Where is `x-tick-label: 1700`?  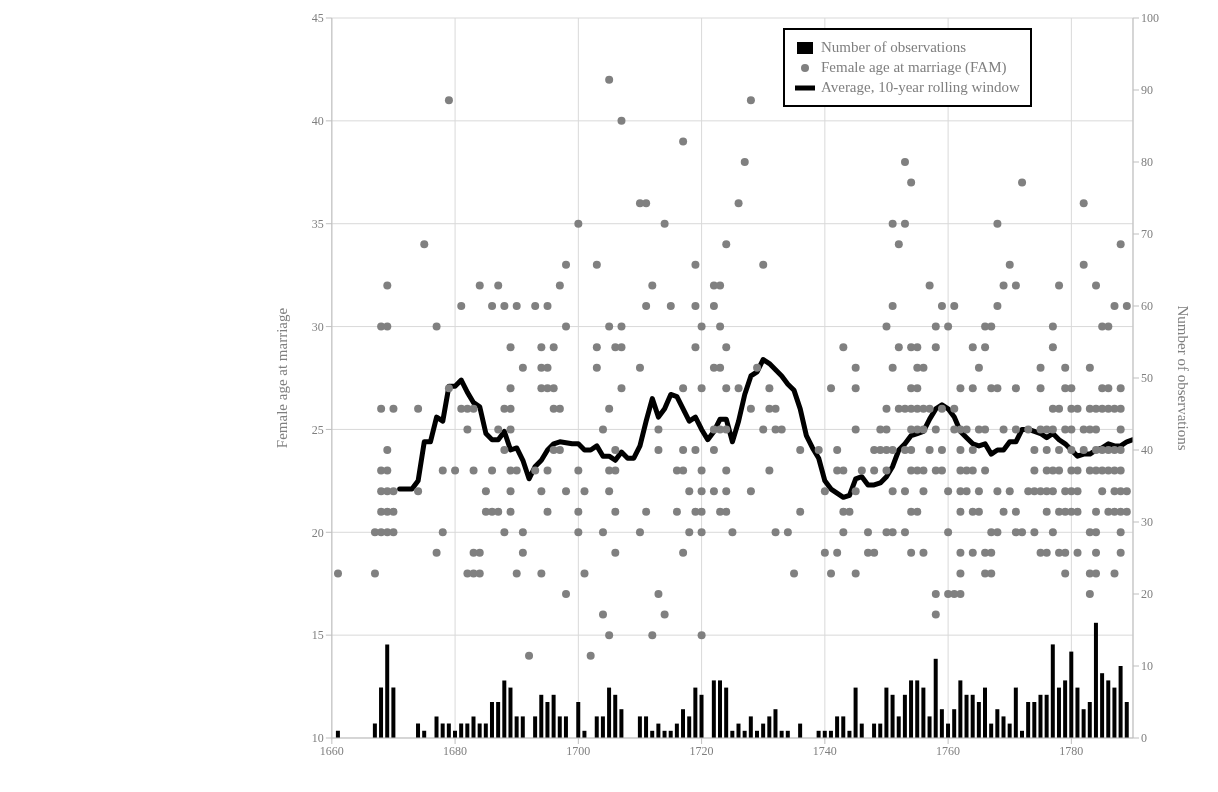 x-tick-label: 1700 is located at coordinates (578, 750).